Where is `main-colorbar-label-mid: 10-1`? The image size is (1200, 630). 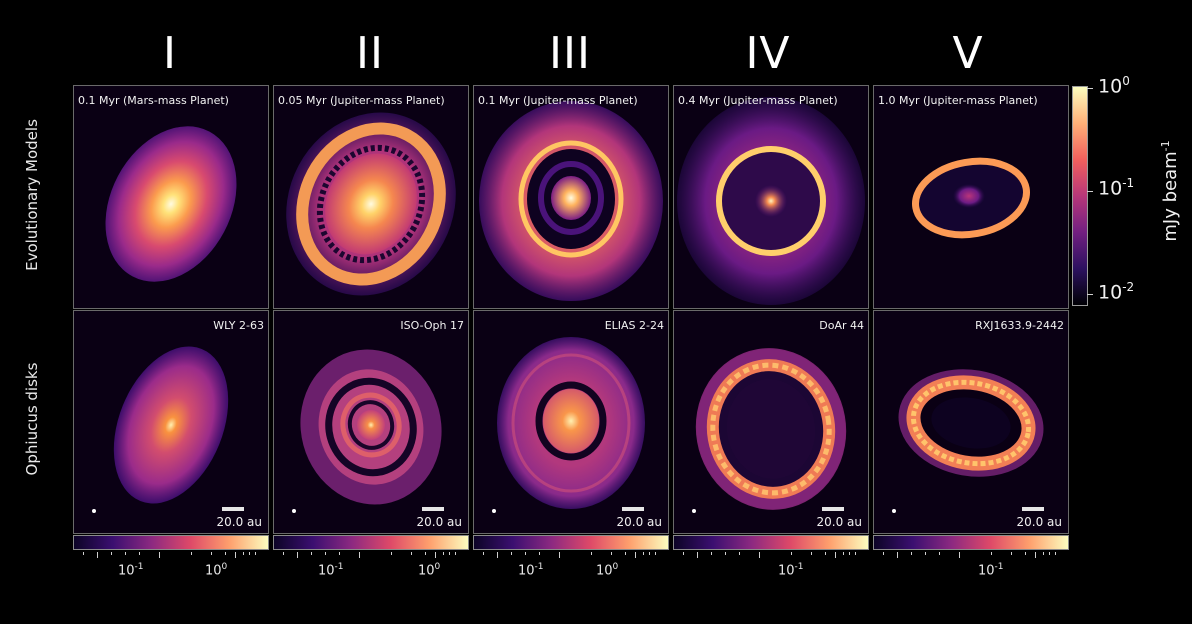
main-colorbar-label-mid: 10-1 is located at coordinates (1116, 188).